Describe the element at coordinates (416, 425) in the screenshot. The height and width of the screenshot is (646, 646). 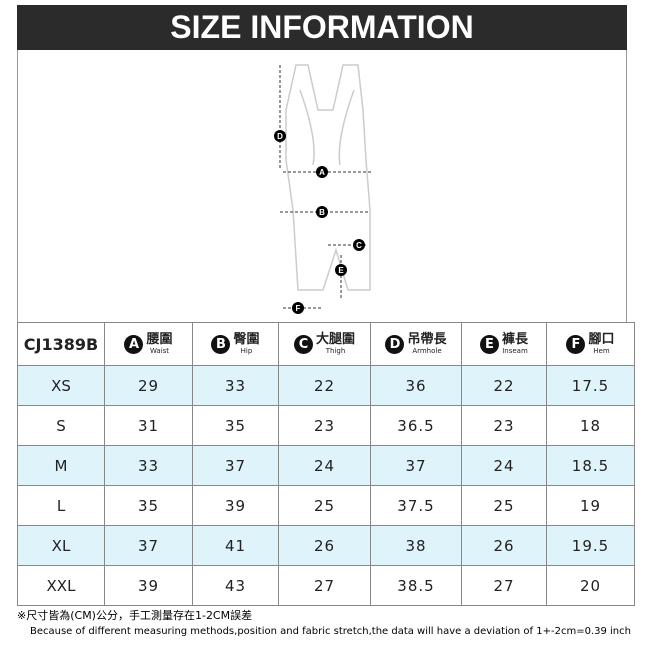
I see `size-value: 36.5` at that location.